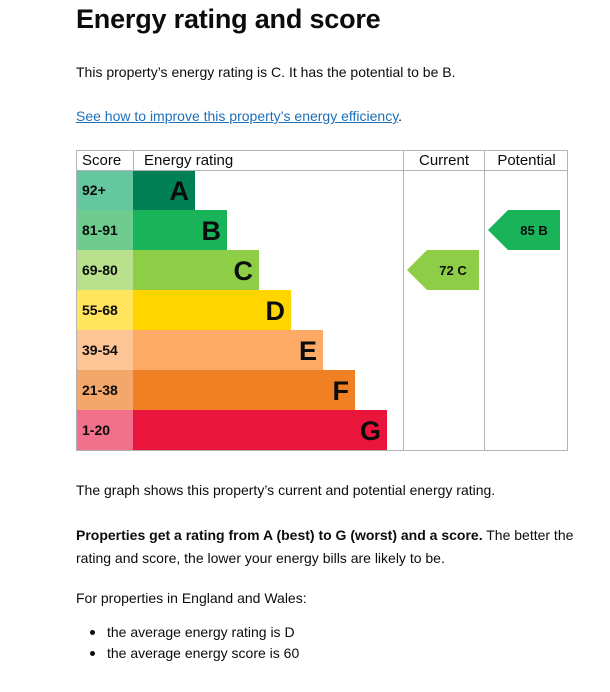 Image resolution: width=610 pixels, height=692 pixels. What do you see at coordinates (94, 190) in the screenshot?
I see `score-range-a: 92+` at bounding box center [94, 190].